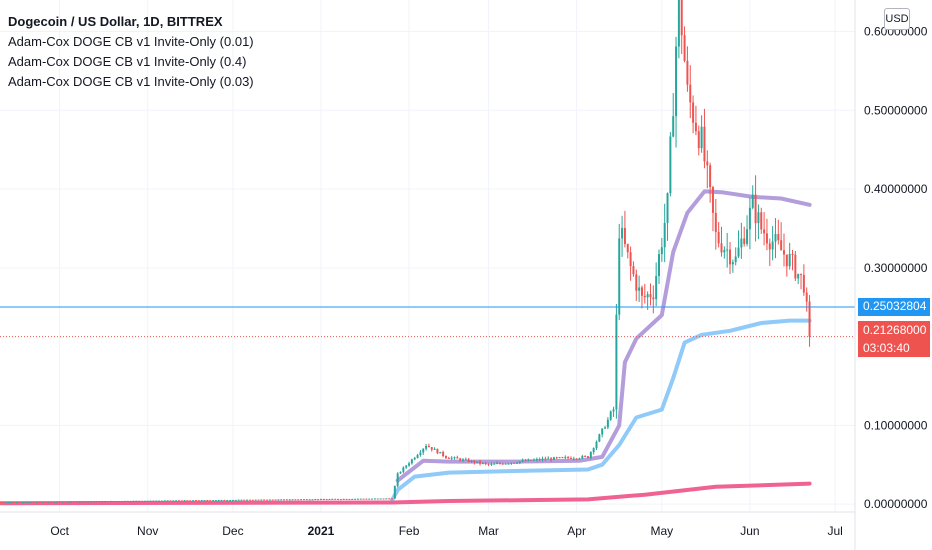  I want to click on x-tick-label: Nov, so click(147, 531).